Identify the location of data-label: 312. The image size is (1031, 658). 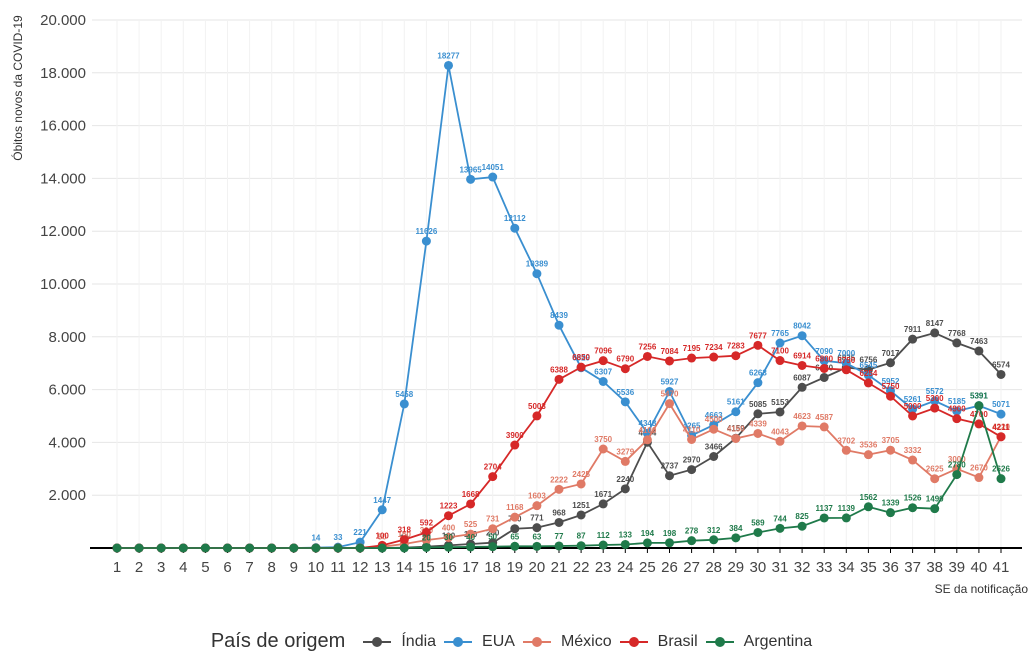
(714, 530).